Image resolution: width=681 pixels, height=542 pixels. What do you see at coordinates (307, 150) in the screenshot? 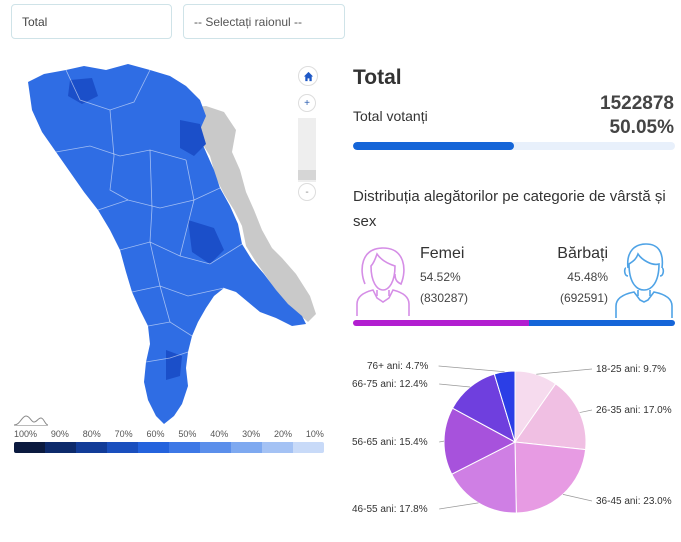
I see `zoom-slider-track` at bounding box center [307, 150].